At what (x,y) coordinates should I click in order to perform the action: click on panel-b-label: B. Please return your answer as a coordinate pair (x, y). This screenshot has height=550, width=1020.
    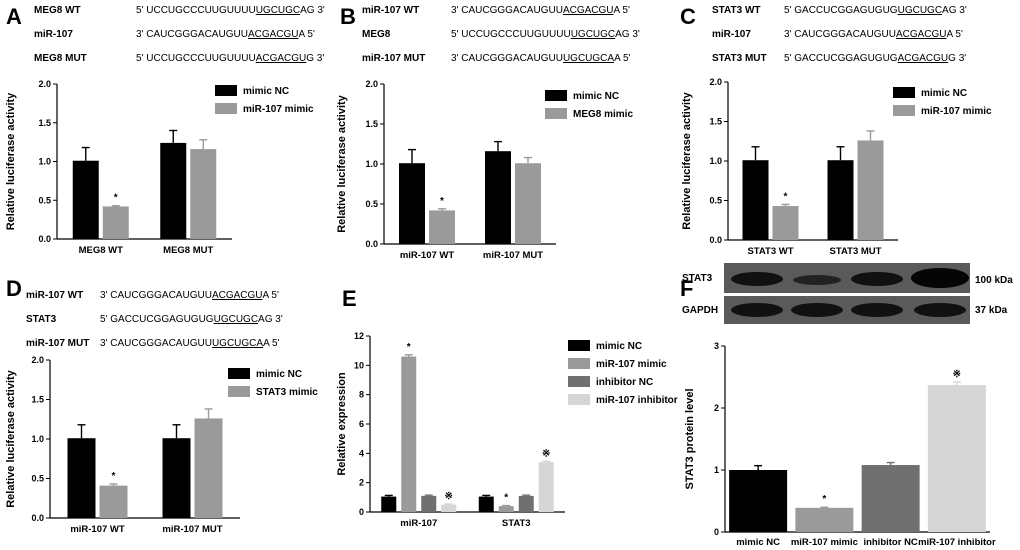
    Looking at the image, I should click on (348, 16).